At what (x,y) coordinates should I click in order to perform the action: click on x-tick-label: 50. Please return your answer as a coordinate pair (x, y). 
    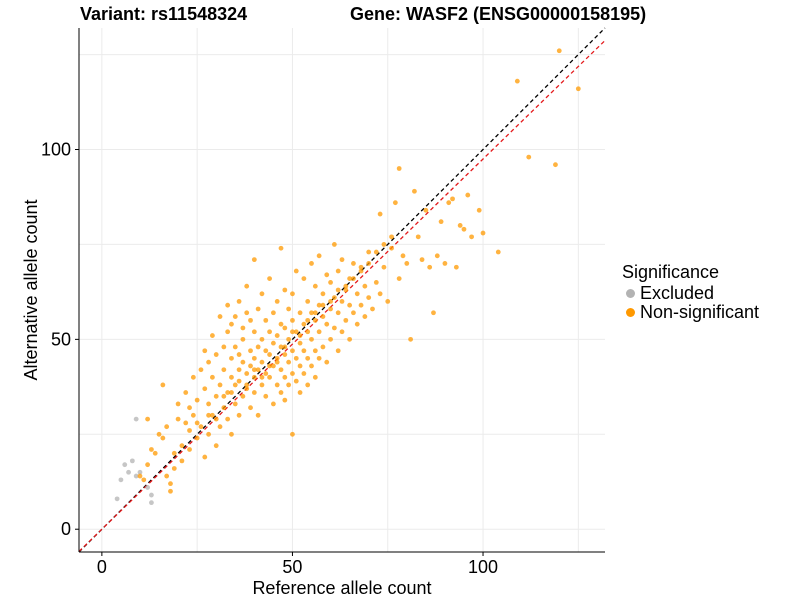
    Looking at the image, I should click on (292, 567).